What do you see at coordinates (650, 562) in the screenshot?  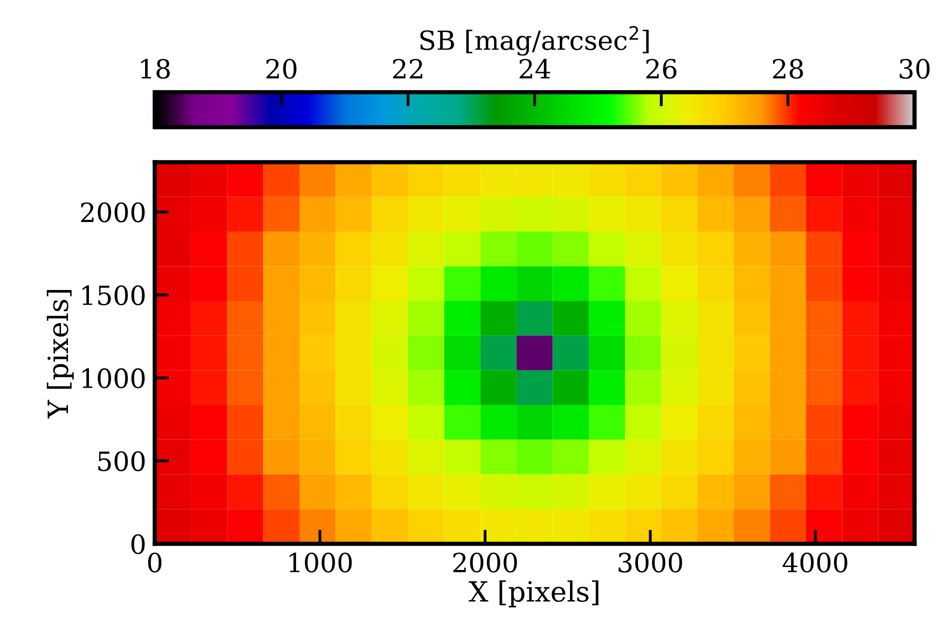 I see `x-tick-label: 3000` at bounding box center [650, 562].